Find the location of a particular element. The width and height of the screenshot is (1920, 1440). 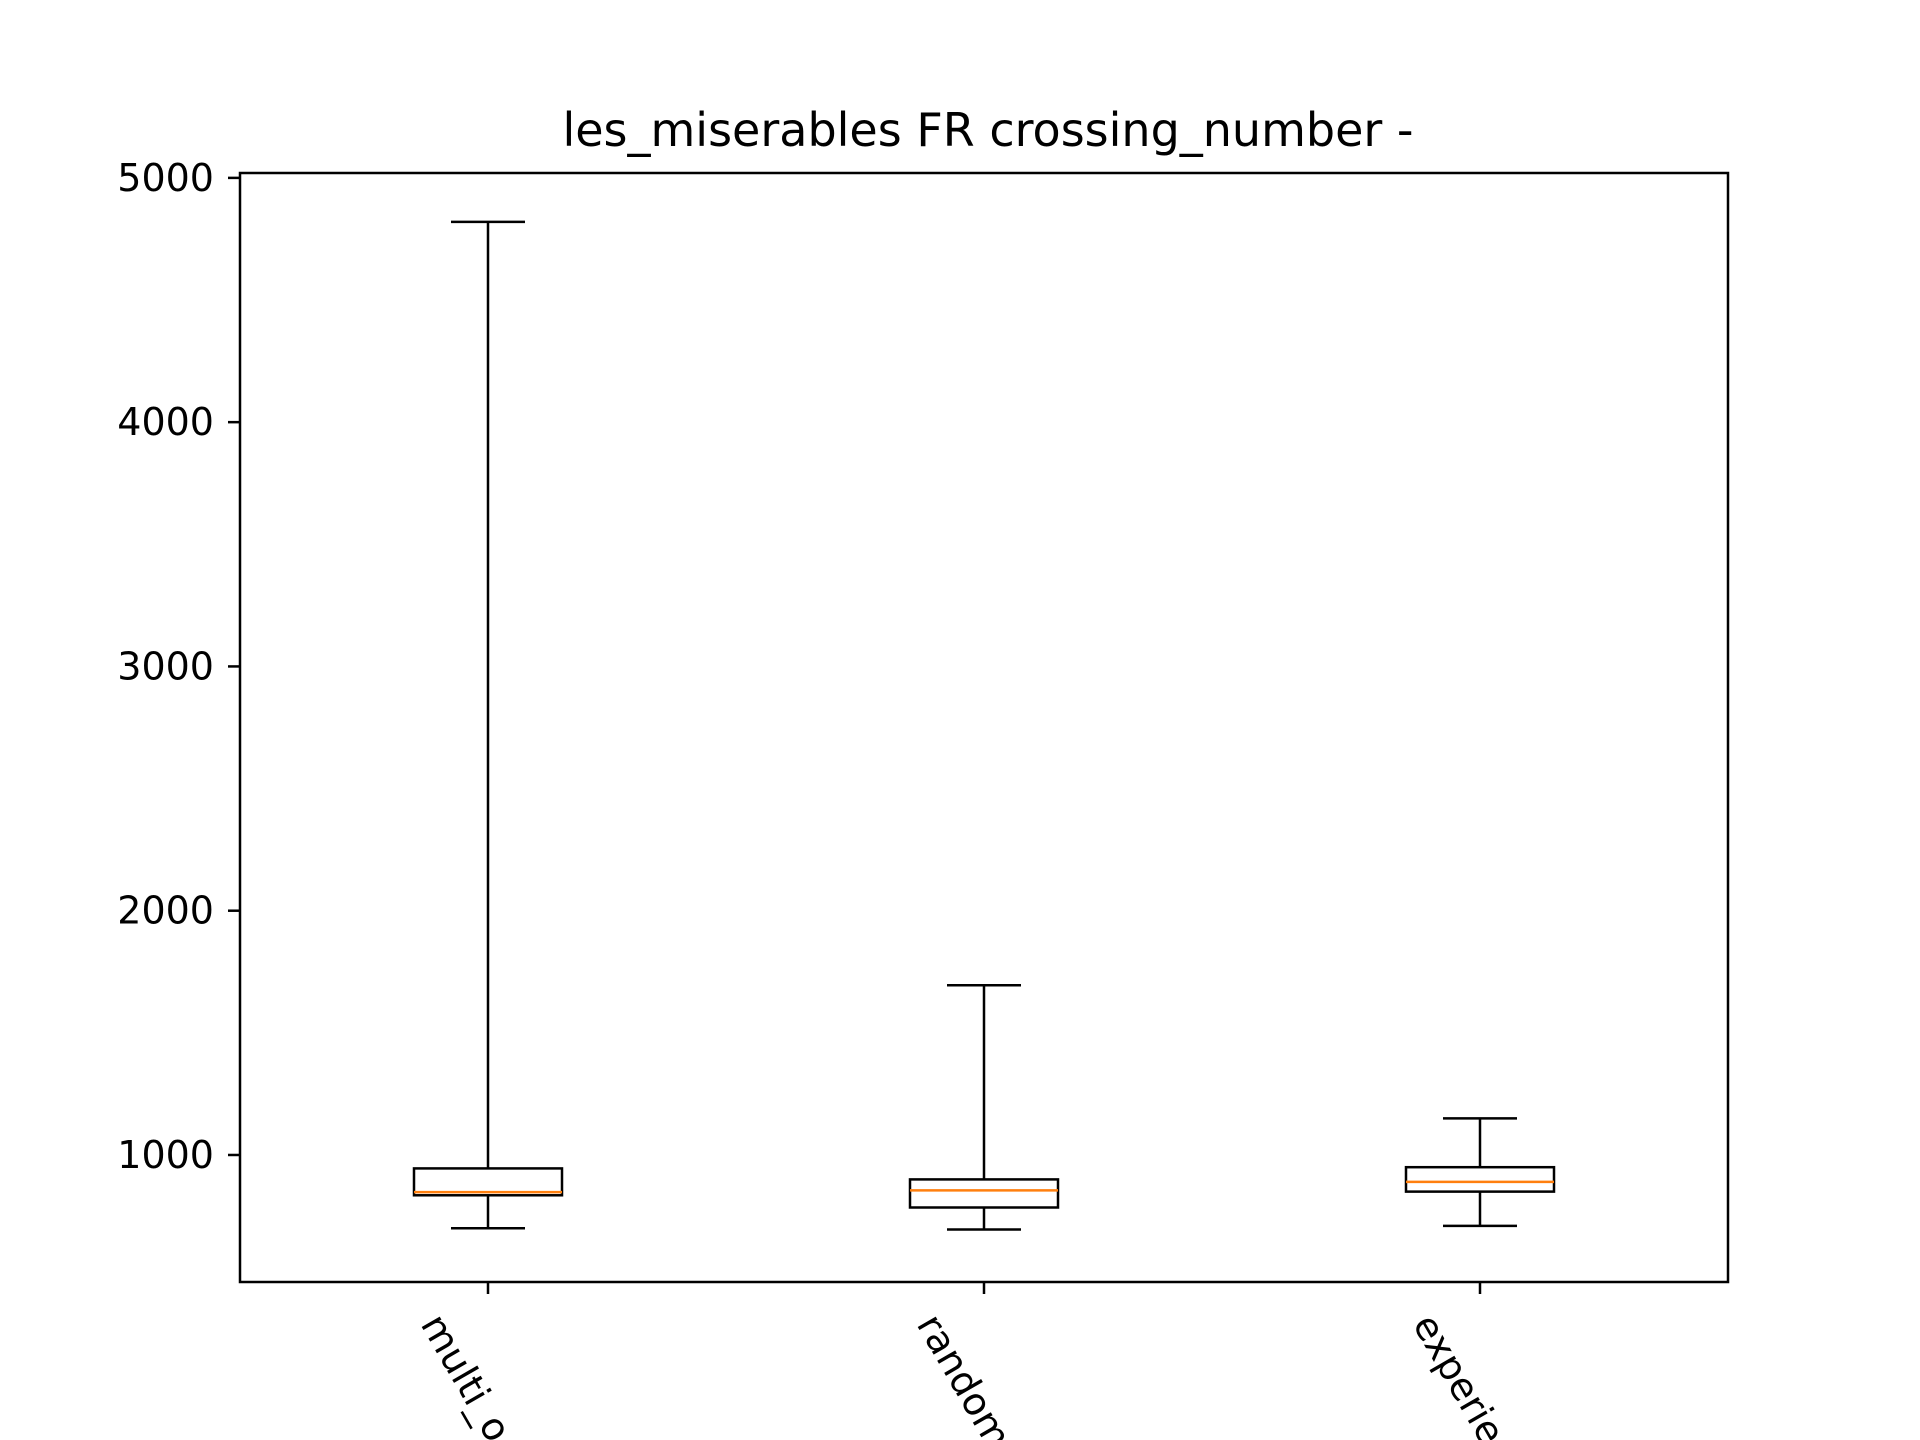

y-tick-label: 2000 is located at coordinates (165, 911).